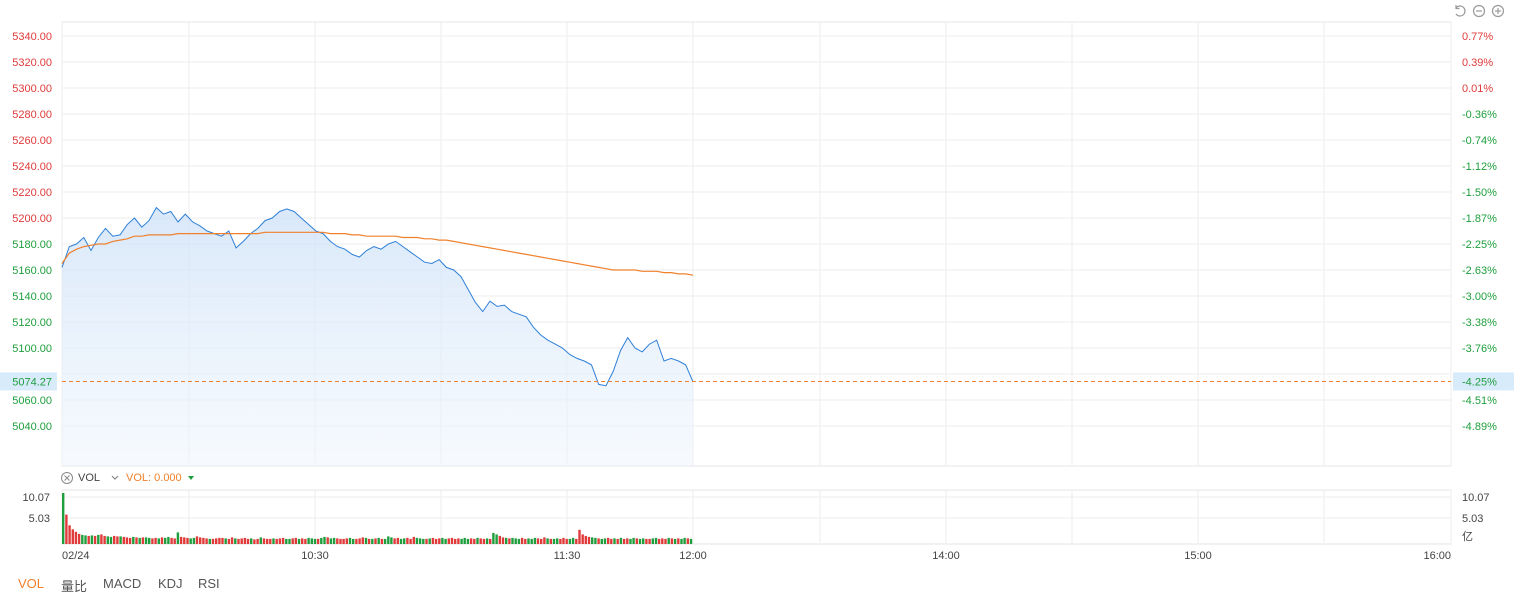 The width and height of the screenshot is (1514, 602). Describe the element at coordinates (1479, 11) in the screenshot. I see `zoom-out-icon` at that location.